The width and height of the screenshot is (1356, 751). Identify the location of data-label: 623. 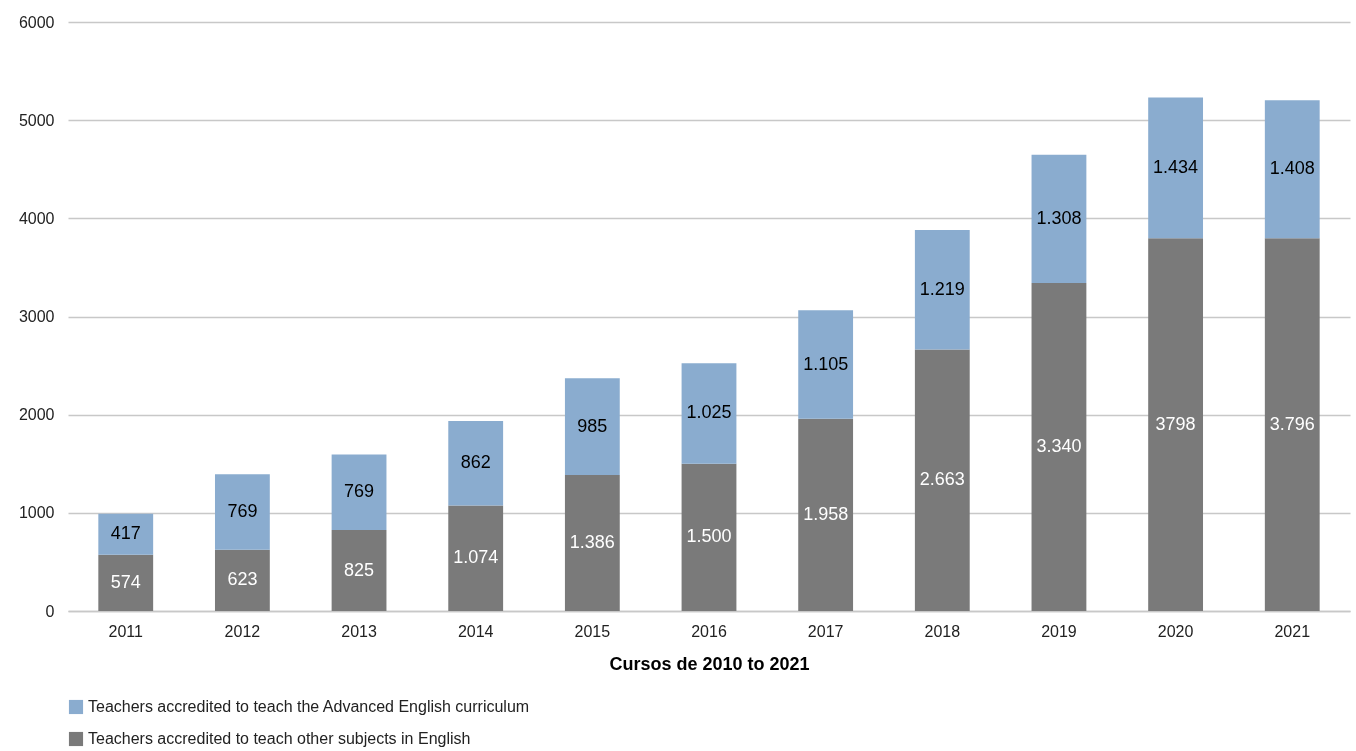
(242, 579).